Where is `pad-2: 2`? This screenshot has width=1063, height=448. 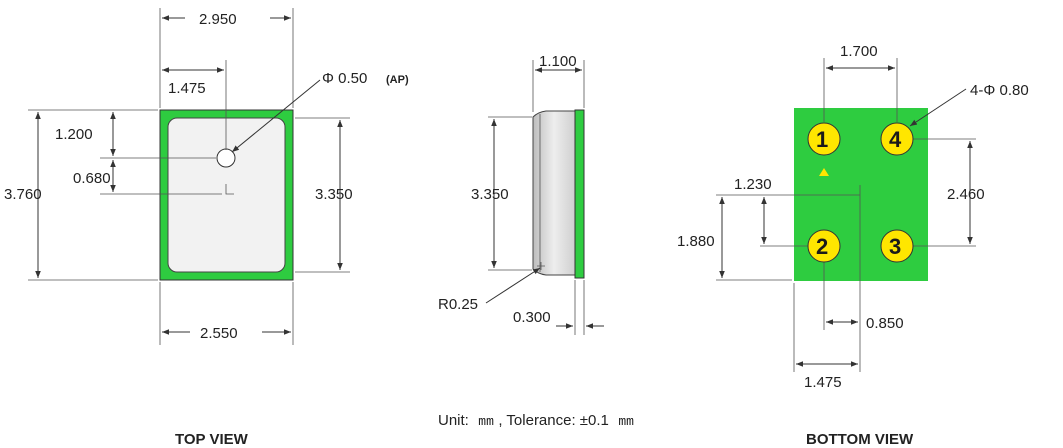
pad-2: 2 is located at coordinates (824, 246).